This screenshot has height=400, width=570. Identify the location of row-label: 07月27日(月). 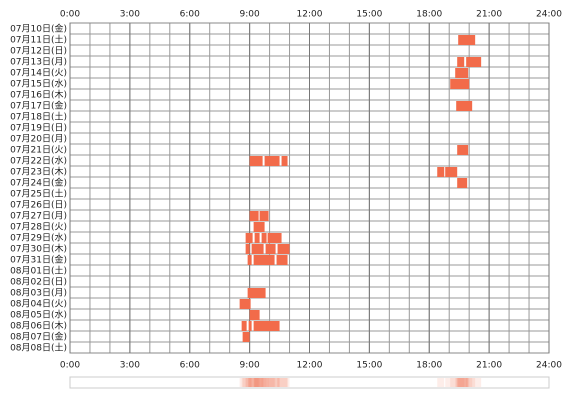
(38, 216).